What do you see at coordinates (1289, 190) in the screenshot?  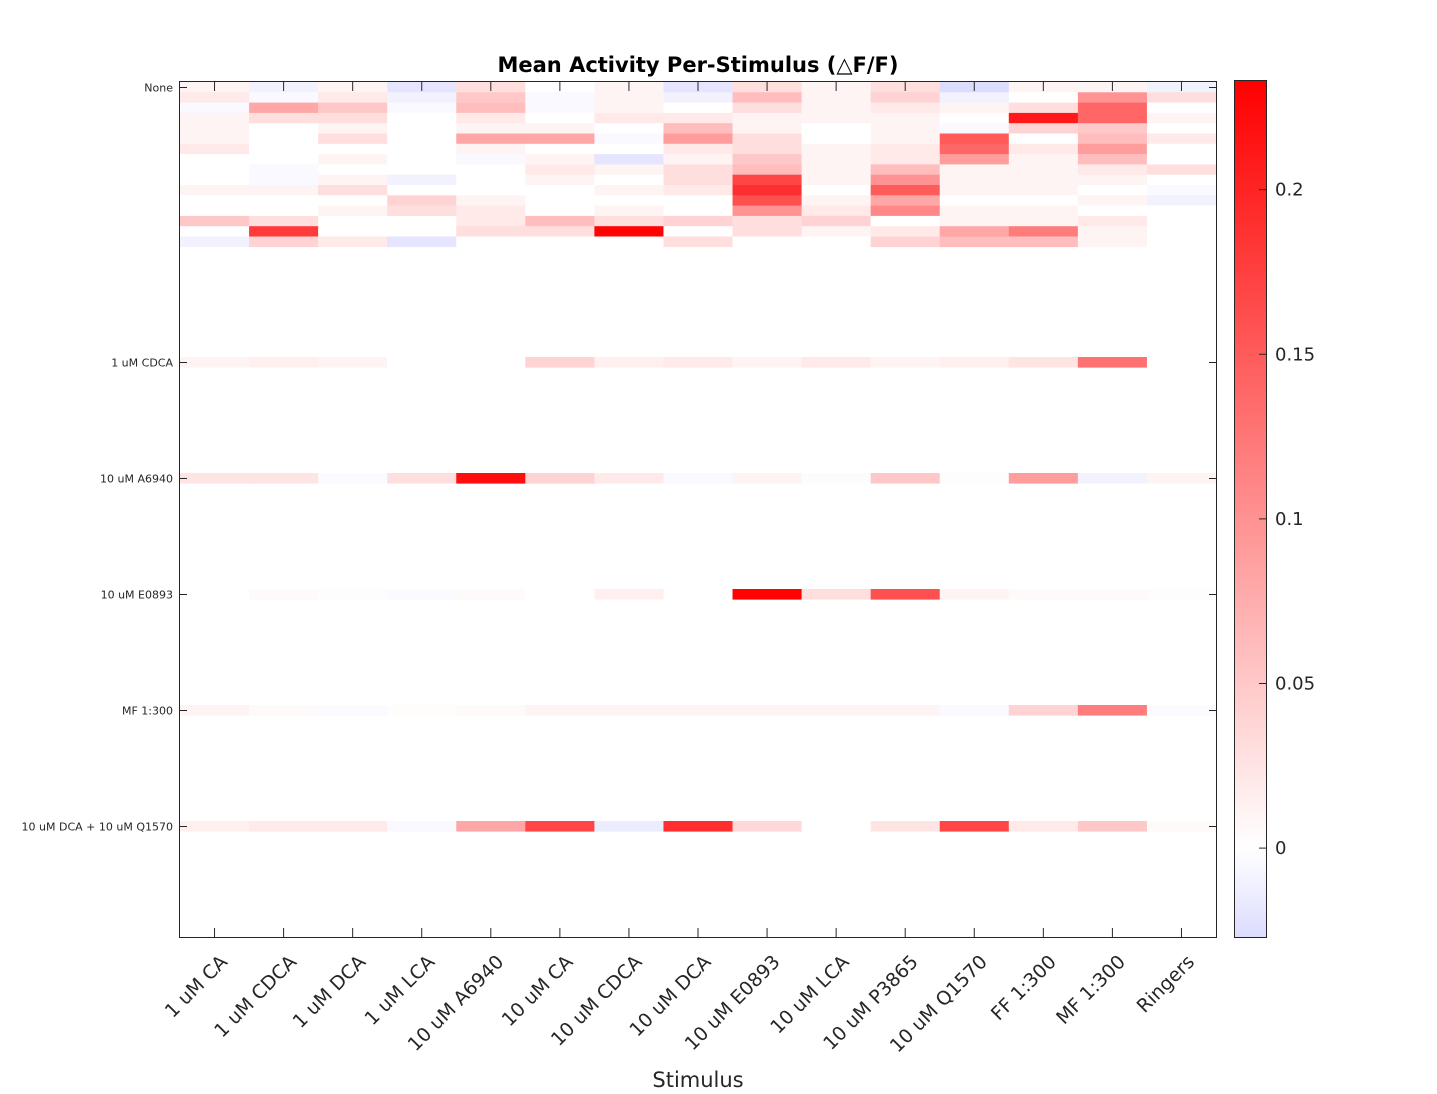 I see `colorbar-tick-label: 0.2` at bounding box center [1289, 190].